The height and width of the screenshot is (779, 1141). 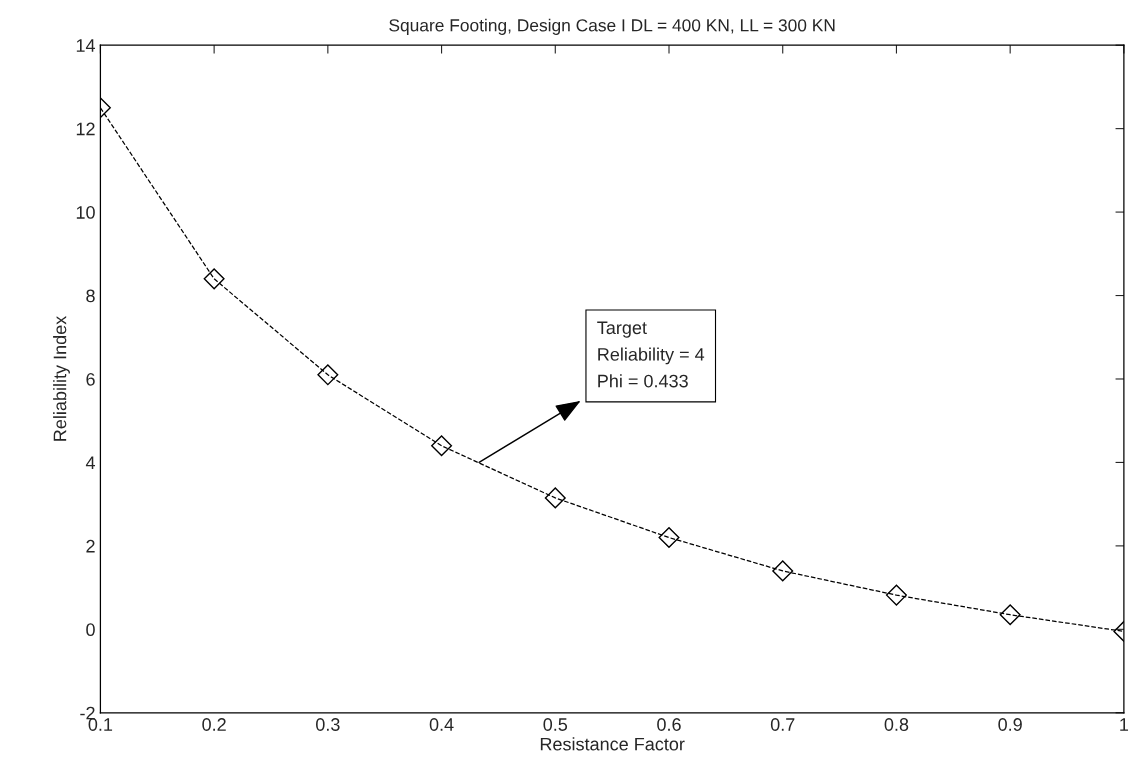 What do you see at coordinates (214, 724) in the screenshot?
I see `x-tick-label: 0.2` at bounding box center [214, 724].